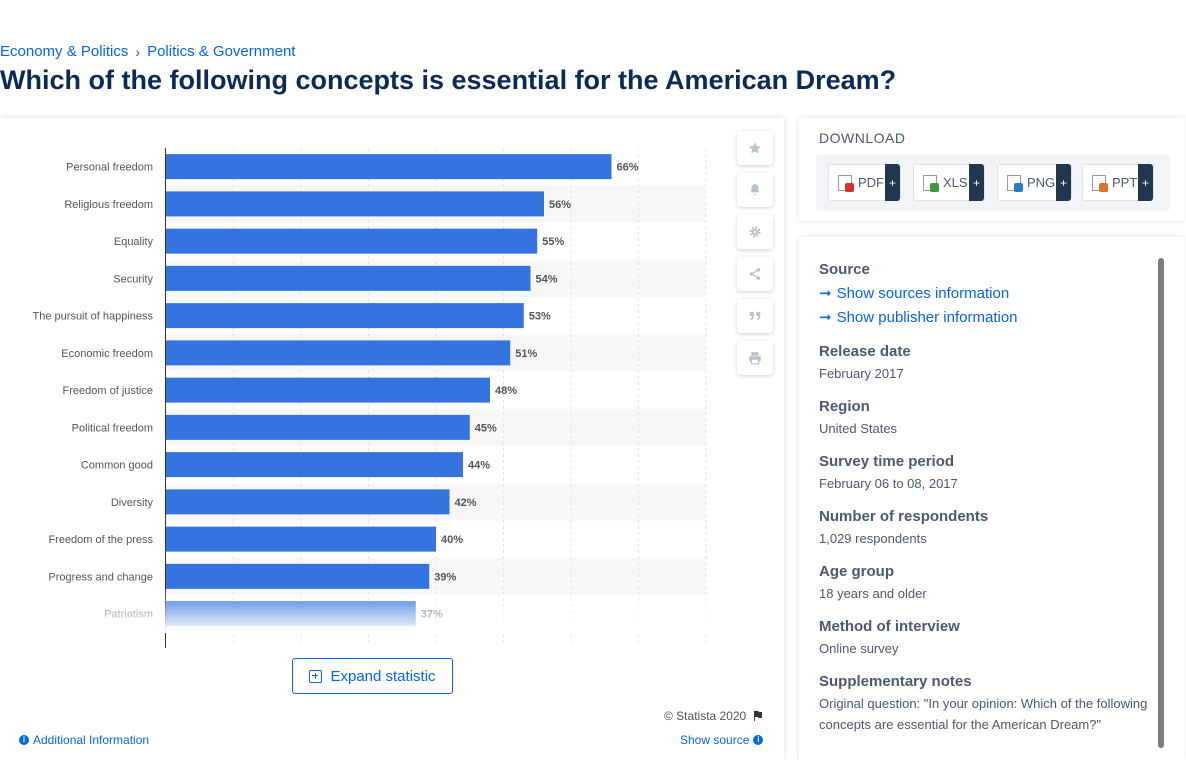 The height and width of the screenshot is (760, 1186). Describe the element at coordinates (1015, 183) in the screenshot. I see `png-file-icon` at that location.